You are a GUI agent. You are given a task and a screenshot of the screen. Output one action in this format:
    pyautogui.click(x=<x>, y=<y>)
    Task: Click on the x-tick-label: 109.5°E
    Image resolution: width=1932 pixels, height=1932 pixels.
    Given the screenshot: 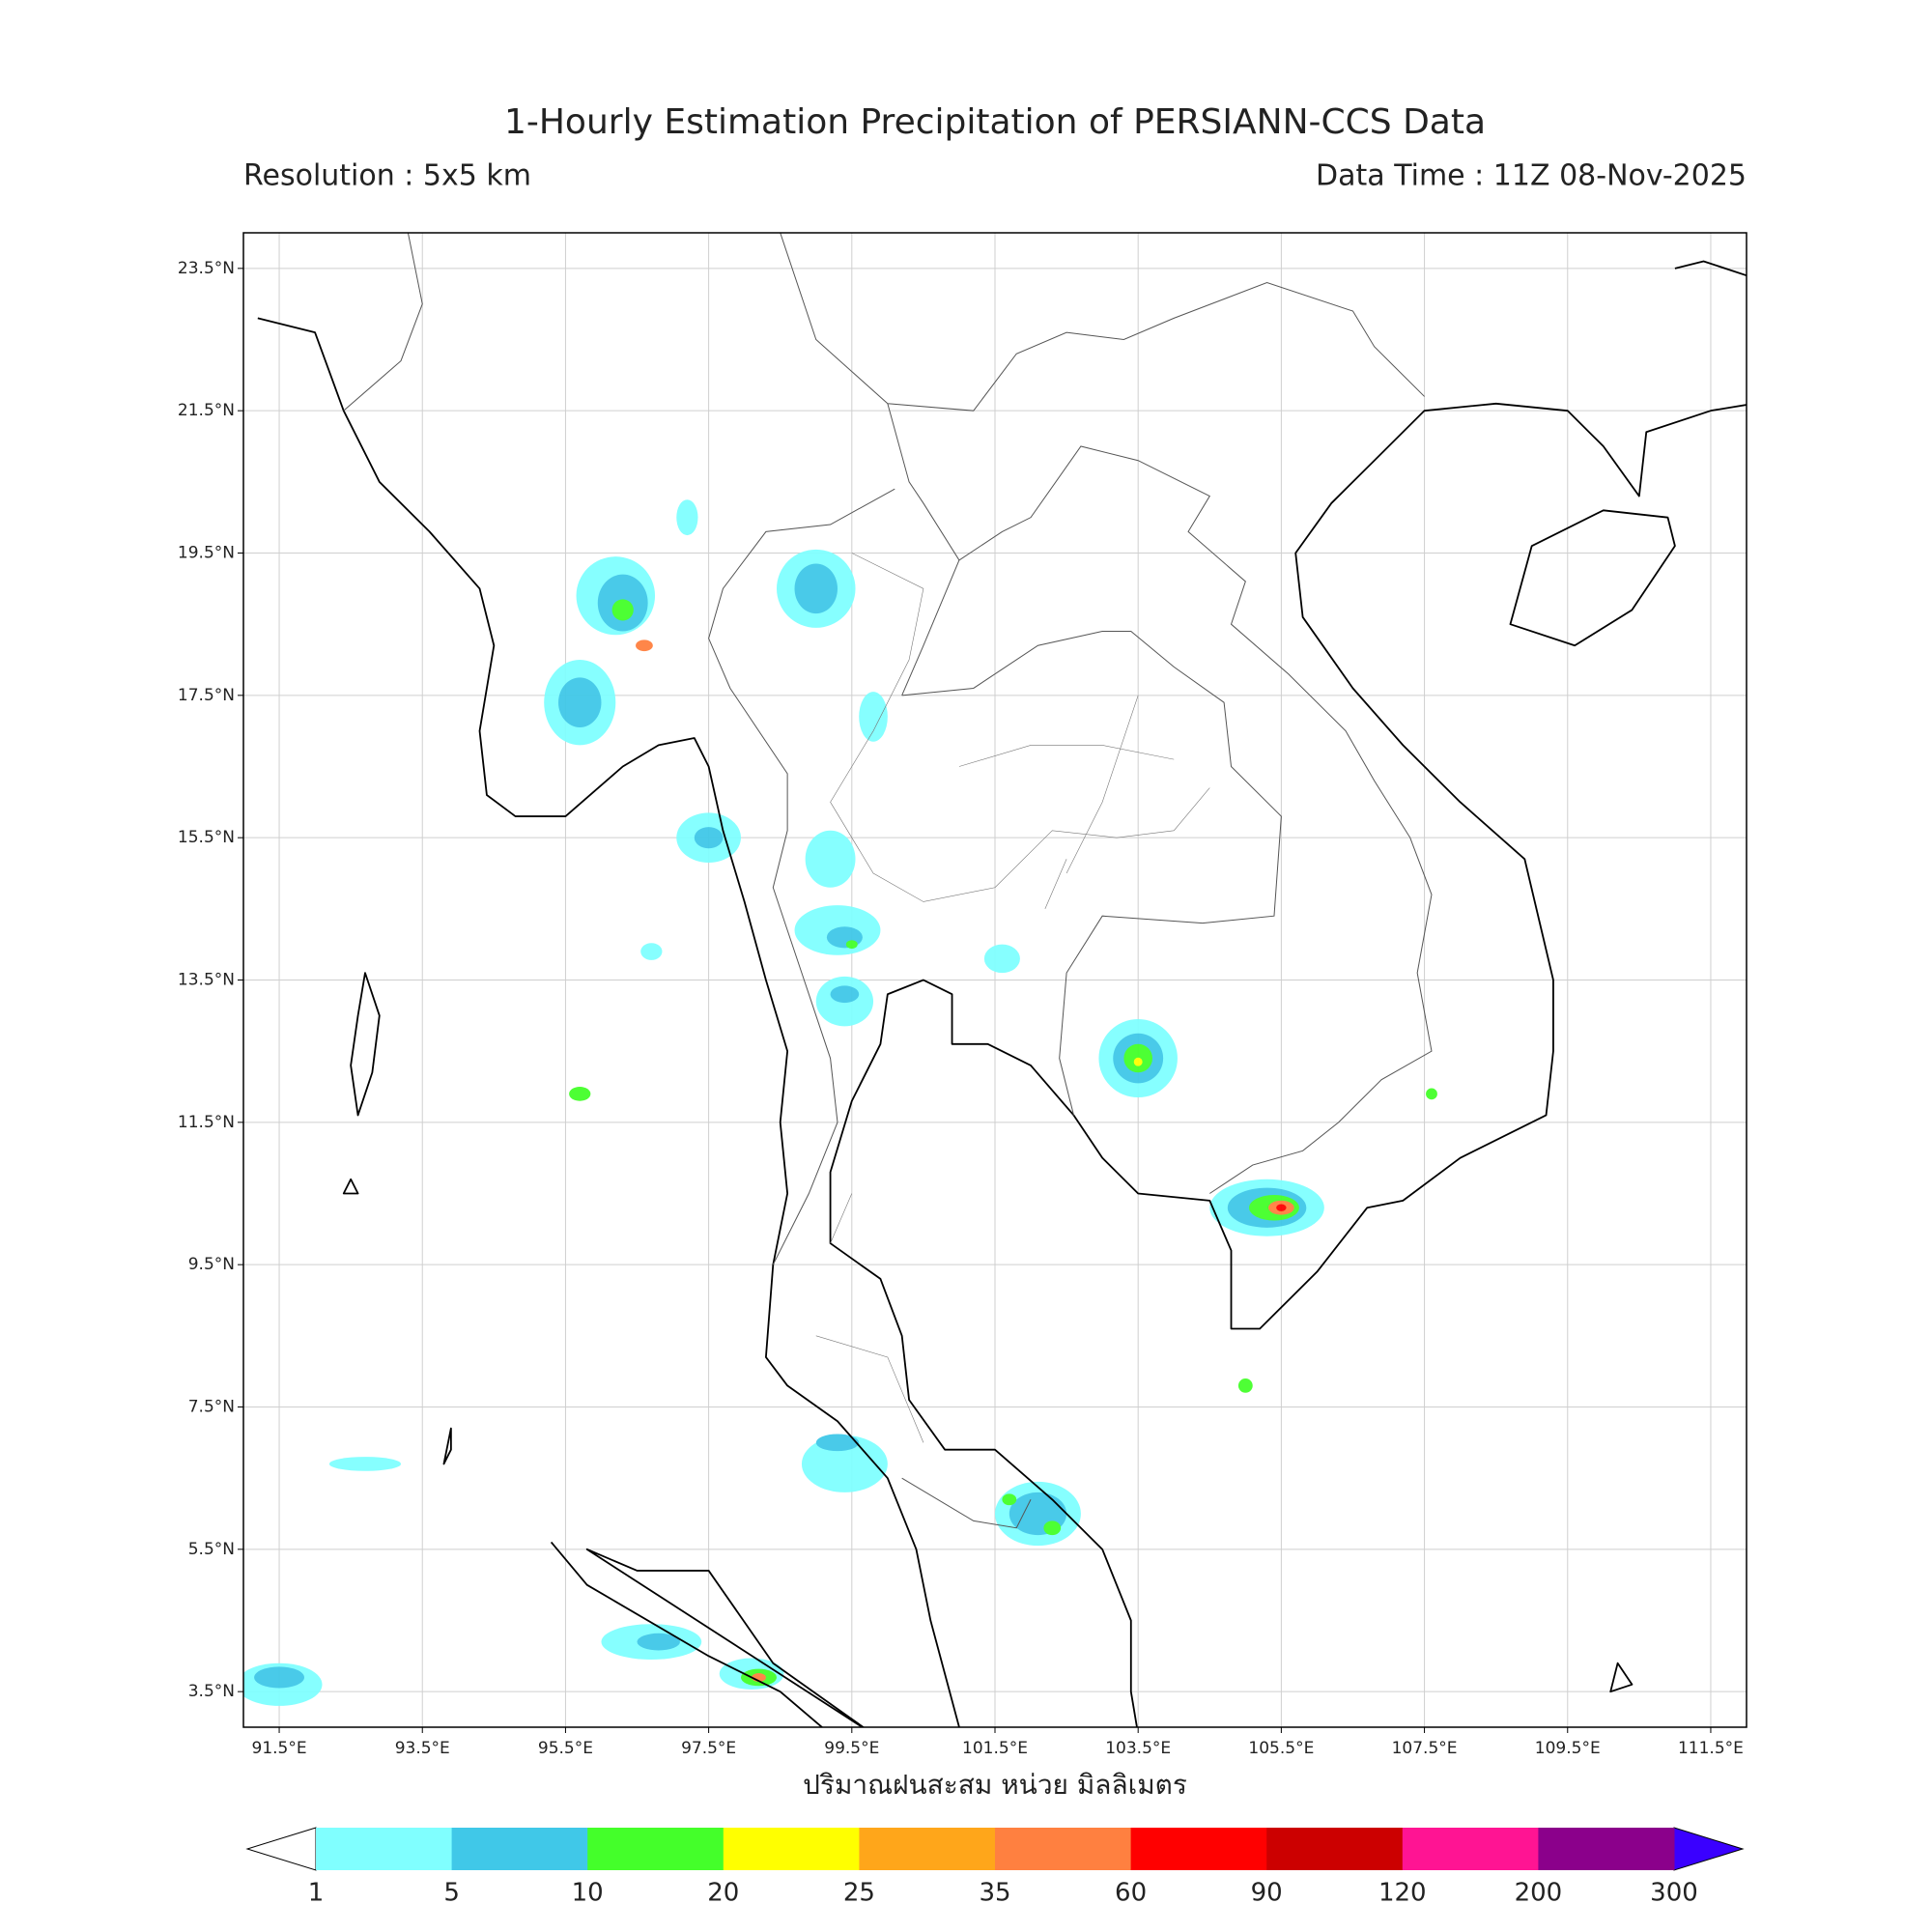 What is the action you would take?
    pyautogui.click(x=1568, y=1748)
    